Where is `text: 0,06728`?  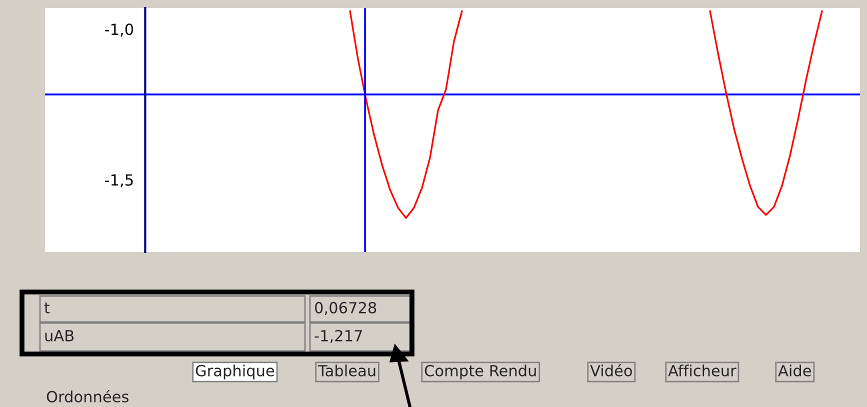 text: 0,06728 is located at coordinates (345, 308).